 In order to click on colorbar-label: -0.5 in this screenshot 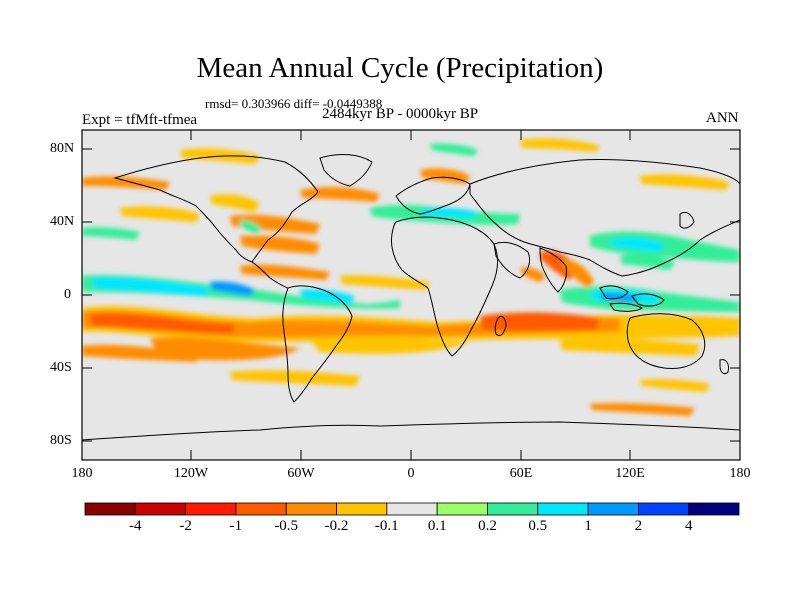, I will do `click(286, 526)`.